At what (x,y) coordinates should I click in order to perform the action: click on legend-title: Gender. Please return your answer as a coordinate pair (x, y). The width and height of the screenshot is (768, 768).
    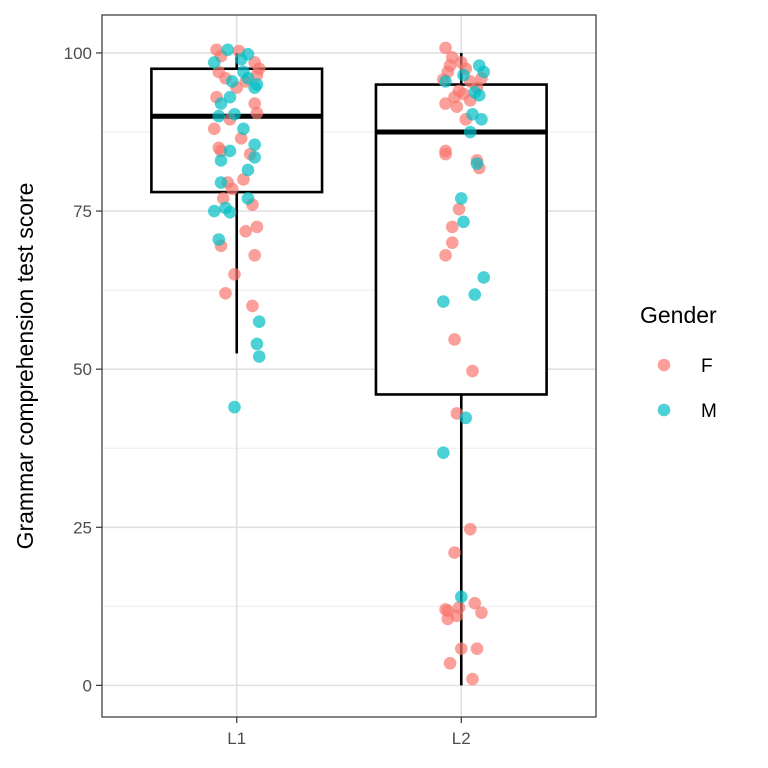
    Looking at the image, I should click on (678, 315).